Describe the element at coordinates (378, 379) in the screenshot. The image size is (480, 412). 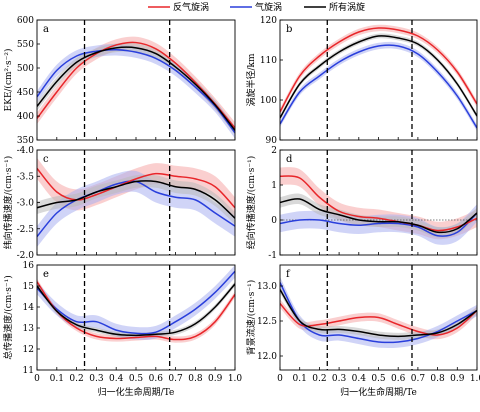
I see `xtick-label-f-5: 0.5` at that location.